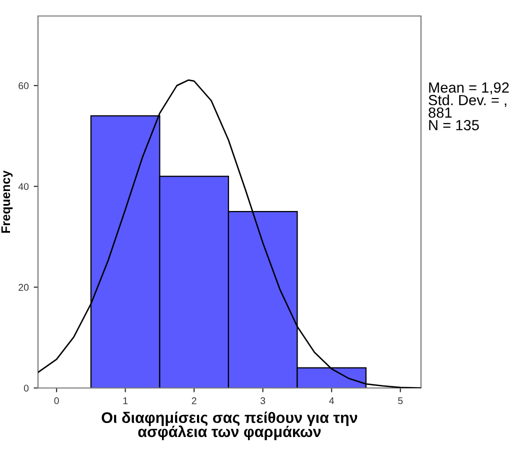  I want to click on y-axis-title: Frequency, so click(7, 201).